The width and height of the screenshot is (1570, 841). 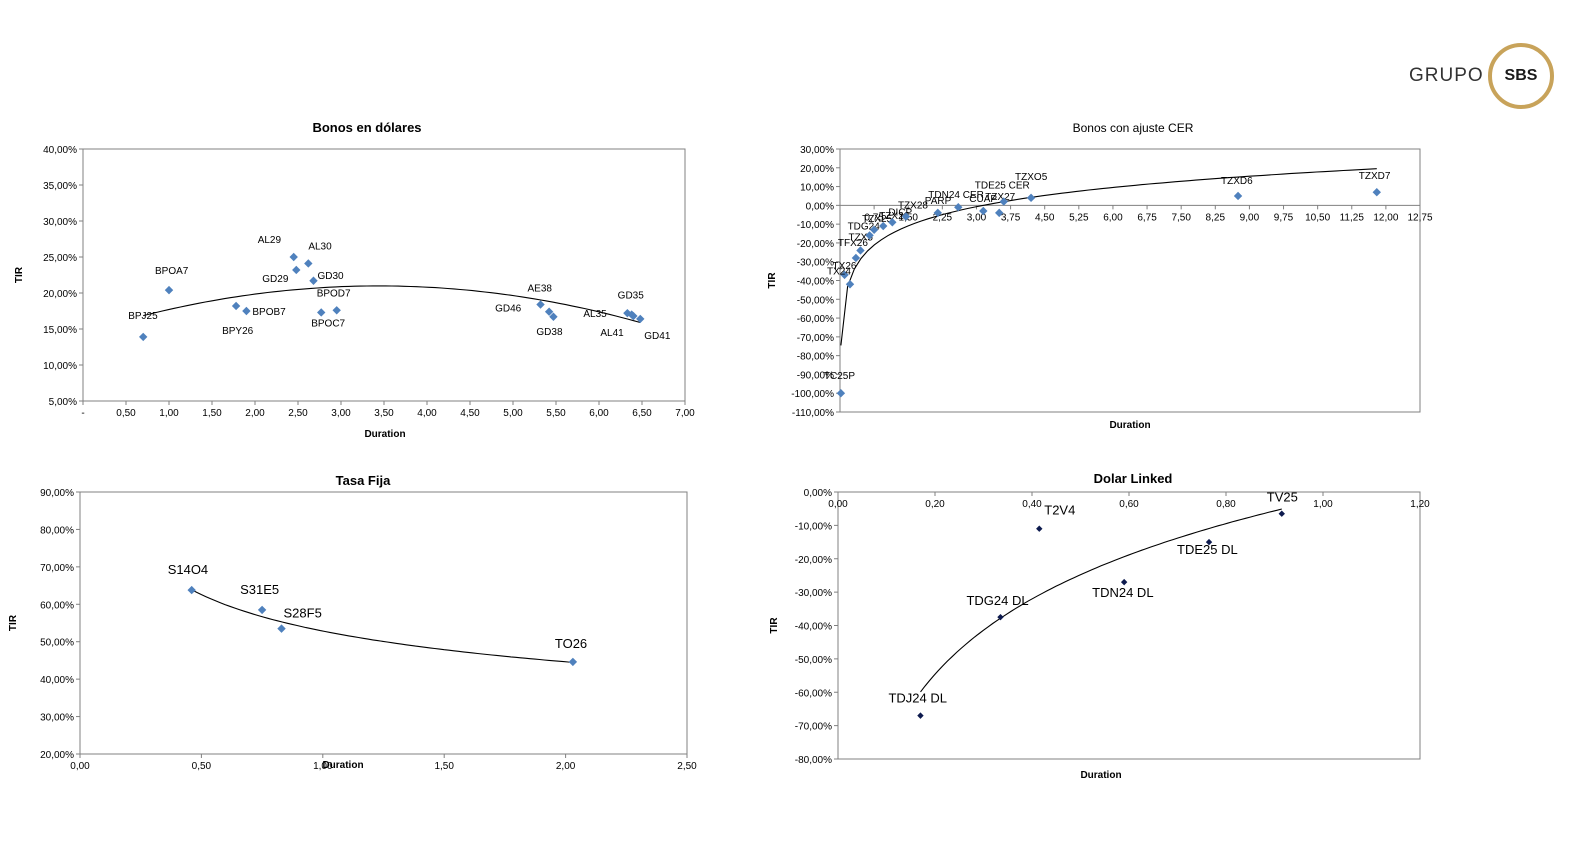 What do you see at coordinates (275, 279) in the screenshot?
I see `data-label: GD29` at bounding box center [275, 279].